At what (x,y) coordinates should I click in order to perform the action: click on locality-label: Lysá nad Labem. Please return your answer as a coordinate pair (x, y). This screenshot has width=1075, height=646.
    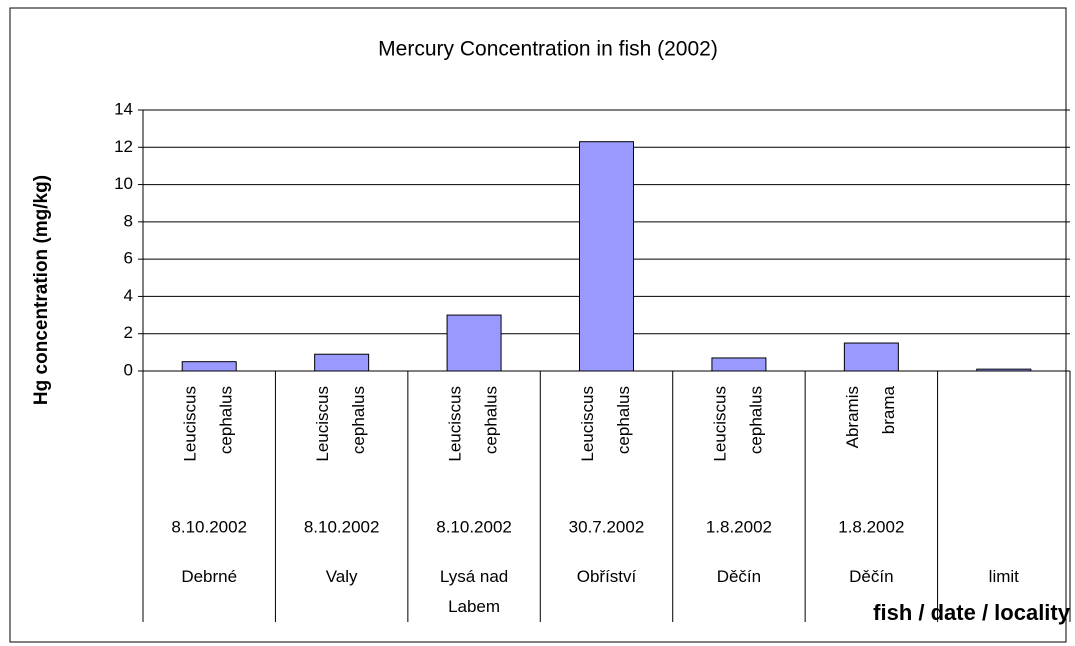
    Looking at the image, I should click on (474, 591).